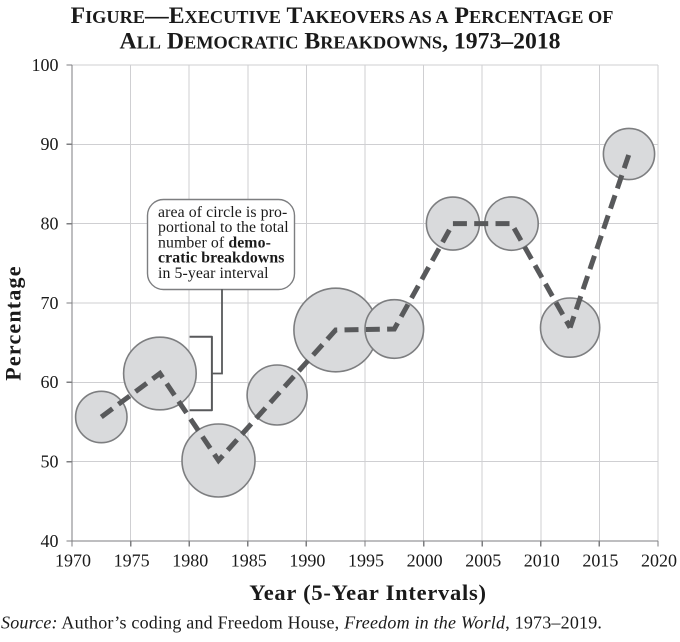 The image size is (680, 642). What do you see at coordinates (73, 561) in the screenshot?
I see `svg-text: 1970` at bounding box center [73, 561].